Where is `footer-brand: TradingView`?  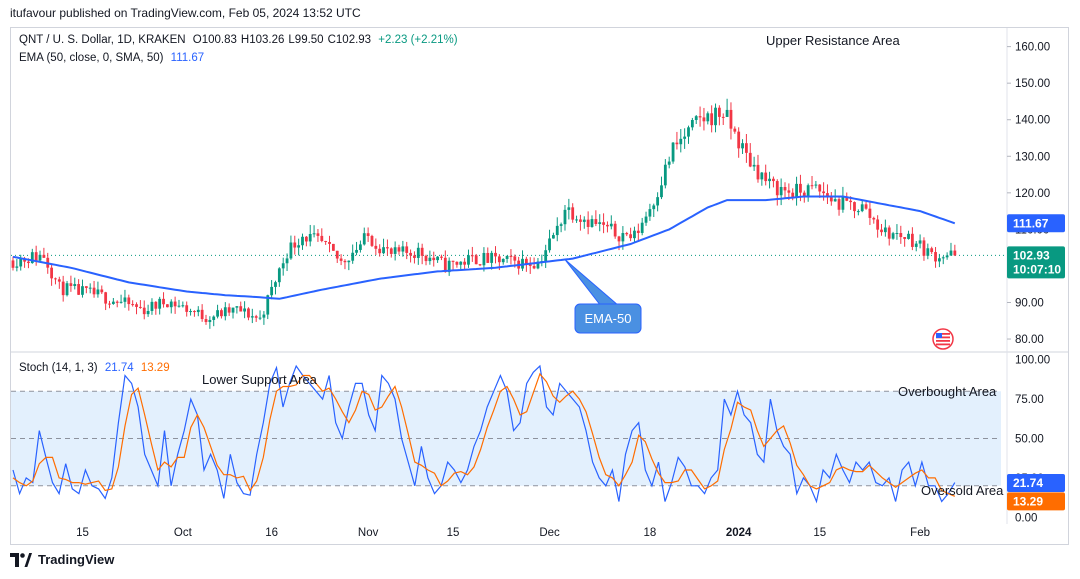
footer-brand: TradingView is located at coordinates (76, 559).